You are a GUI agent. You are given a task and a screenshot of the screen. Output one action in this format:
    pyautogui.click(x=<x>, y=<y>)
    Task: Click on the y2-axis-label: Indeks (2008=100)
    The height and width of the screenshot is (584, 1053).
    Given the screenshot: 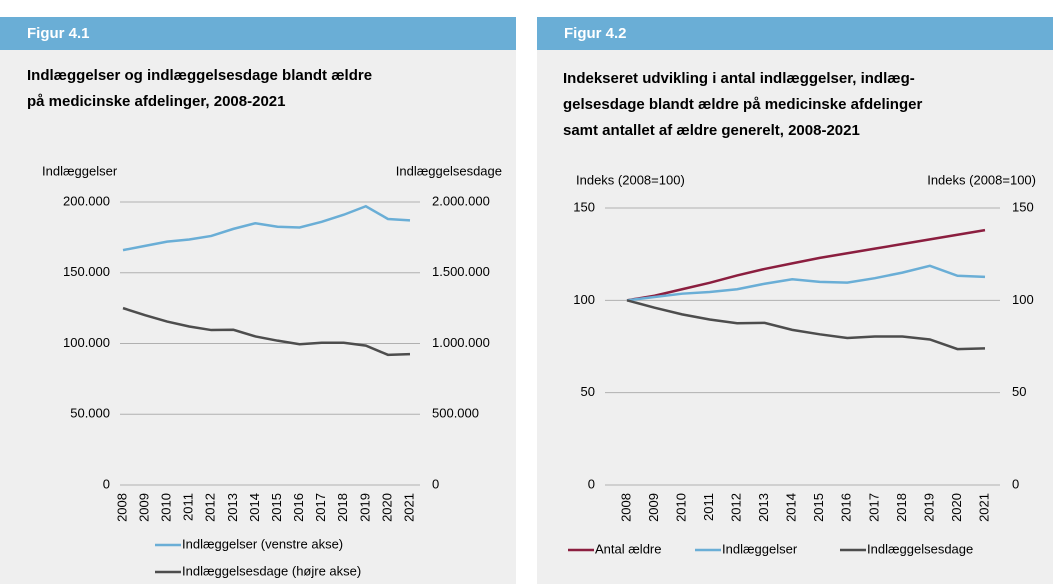 What is the action you would take?
    pyautogui.click(x=981, y=179)
    